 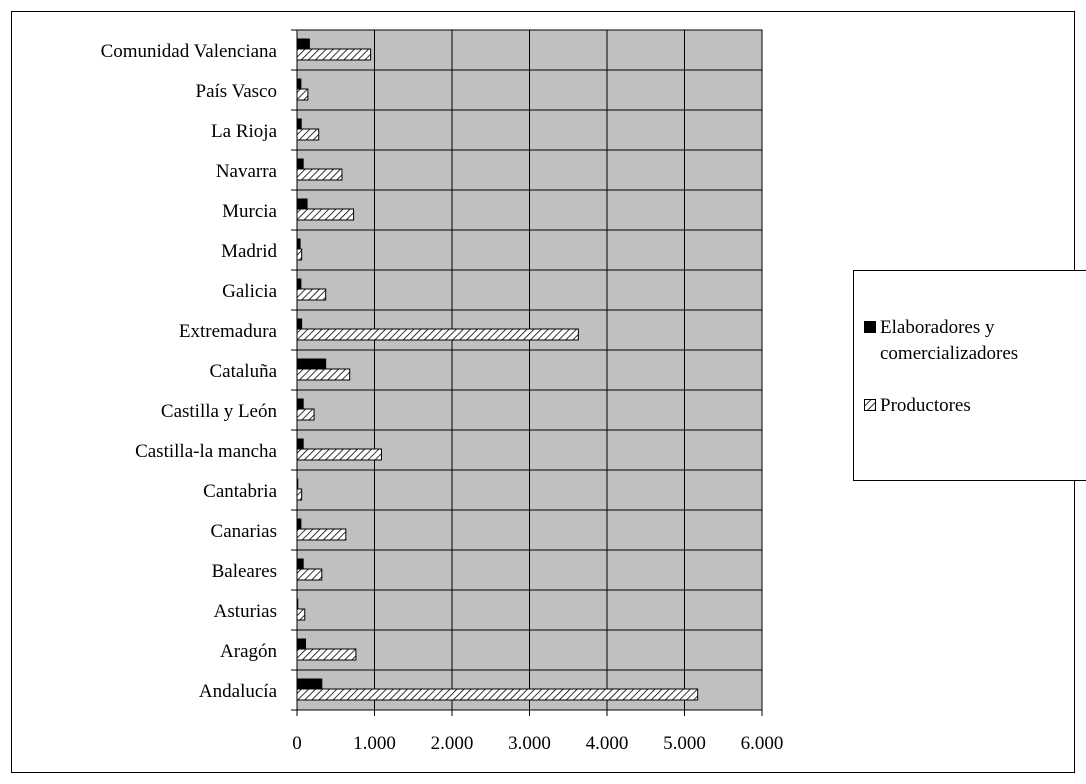 What do you see at coordinates (684, 743) in the screenshot?
I see `x-tick-label: 5.000` at bounding box center [684, 743].